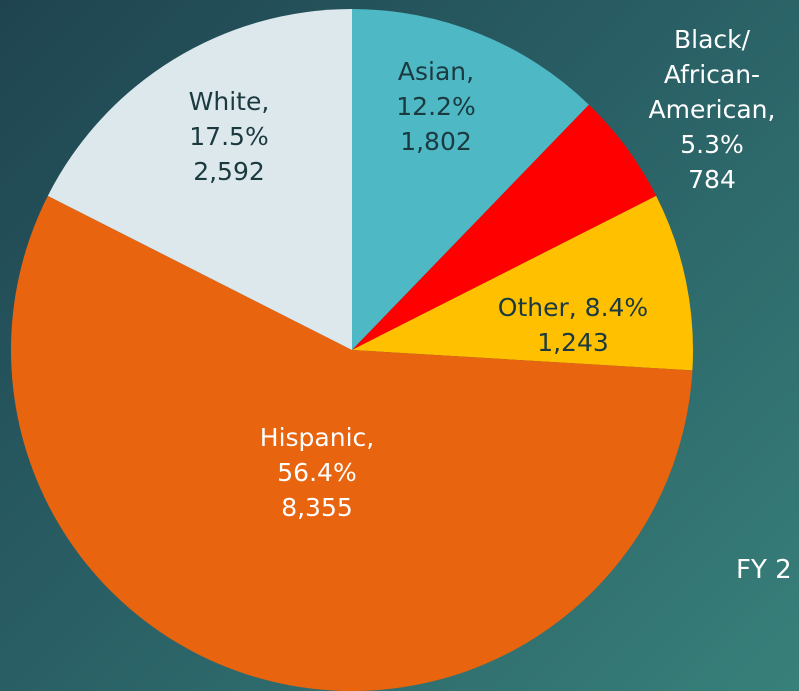  I want to click on slice-label-line: African-, so click(712, 74).